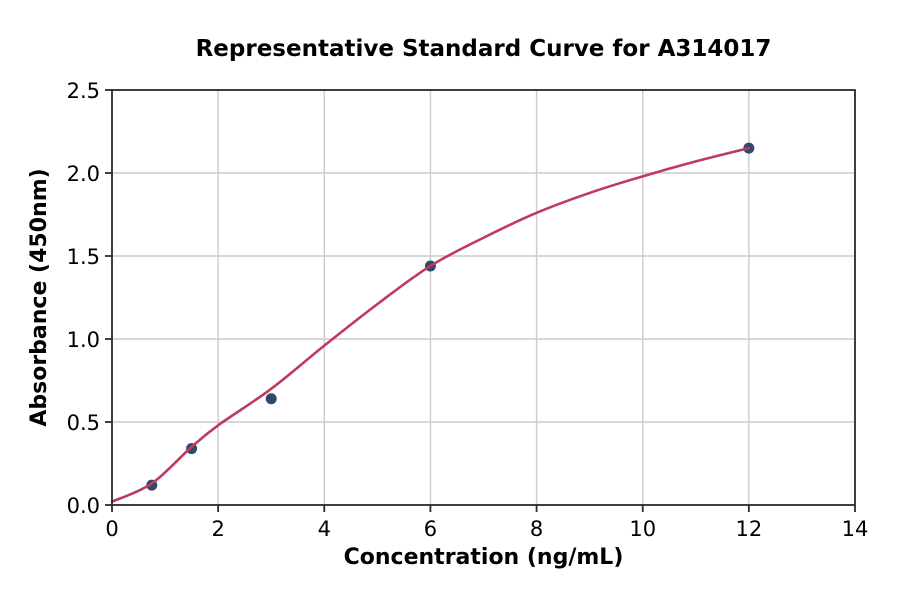 The width and height of the screenshot is (900, 594). I want to click on x-tick-label: 14, so click(855, 529).